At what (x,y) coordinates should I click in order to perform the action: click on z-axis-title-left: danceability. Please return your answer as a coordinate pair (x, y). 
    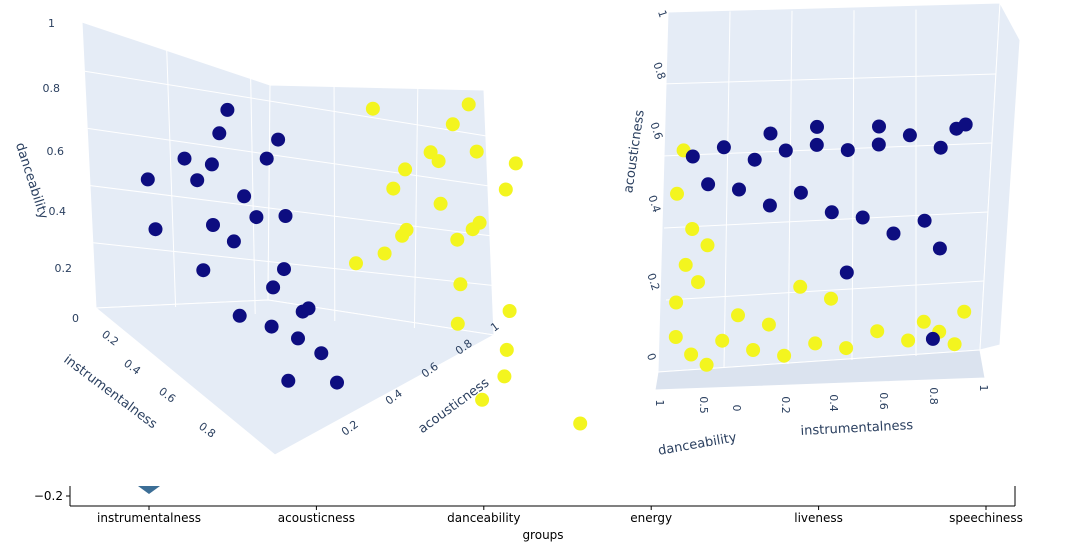
    Looking at the image, I should click on (31, 181).